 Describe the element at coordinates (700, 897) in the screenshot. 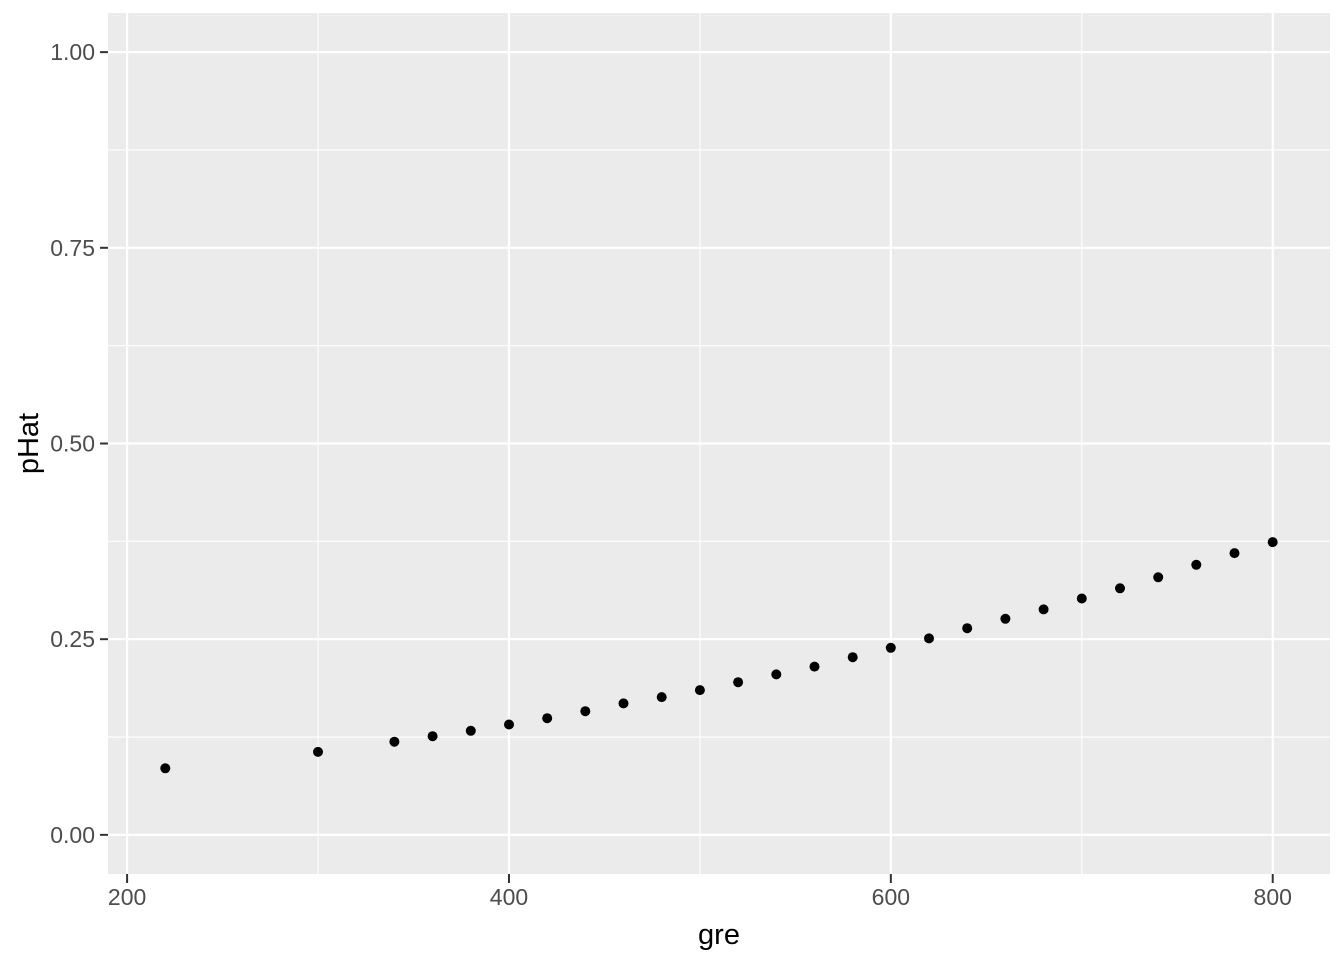

I see `x-axis-tick-labels: 200 400 600 800` at that location.